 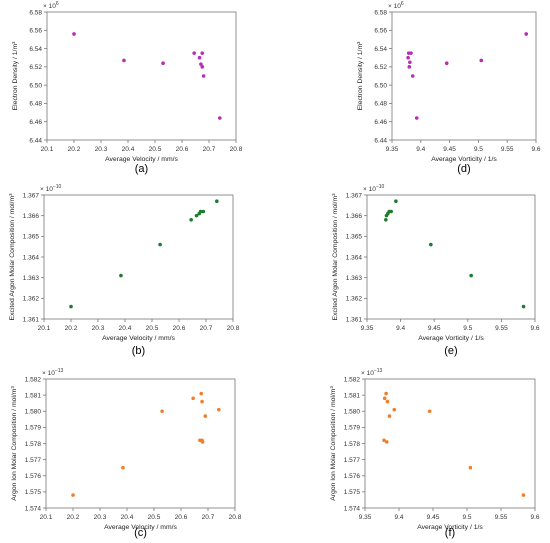 I want to click on x-tick-label: 20.1, so click(x=47, y=149).